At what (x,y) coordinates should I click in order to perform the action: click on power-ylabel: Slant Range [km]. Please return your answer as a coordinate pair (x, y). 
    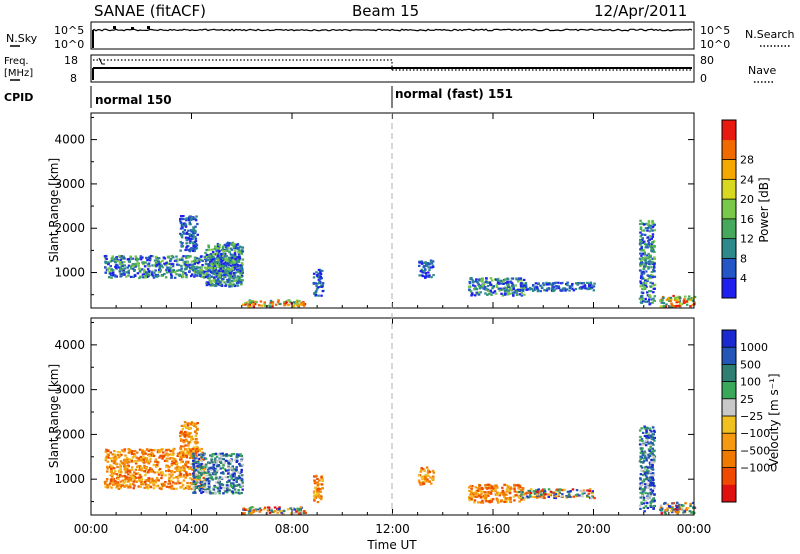
    Looking at the image, I should click on (54, 210).